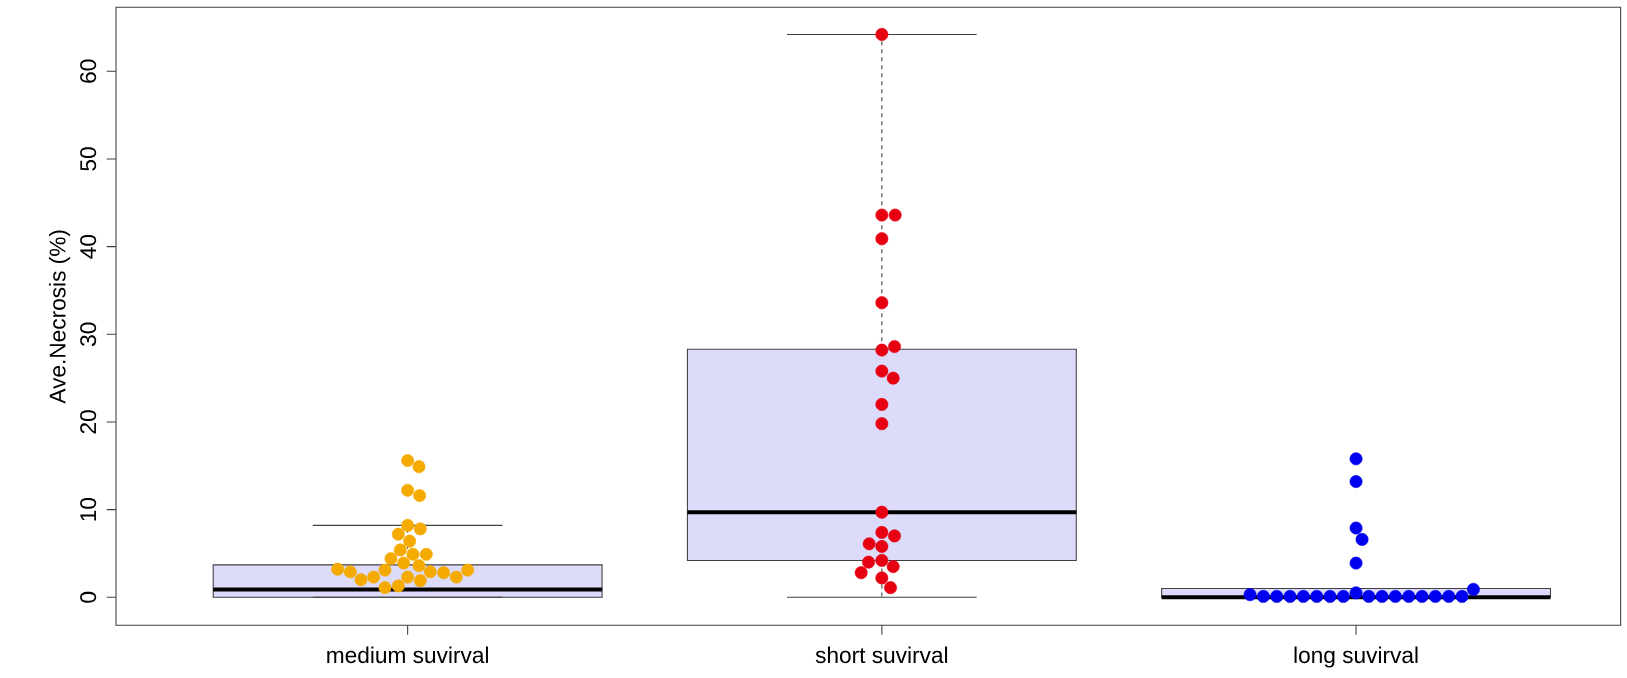 This screenshot has width=1627, height=678. Describe the element at coordinates (88, 159) in the screenshot. I see `y-tick-label: 50` at that location.